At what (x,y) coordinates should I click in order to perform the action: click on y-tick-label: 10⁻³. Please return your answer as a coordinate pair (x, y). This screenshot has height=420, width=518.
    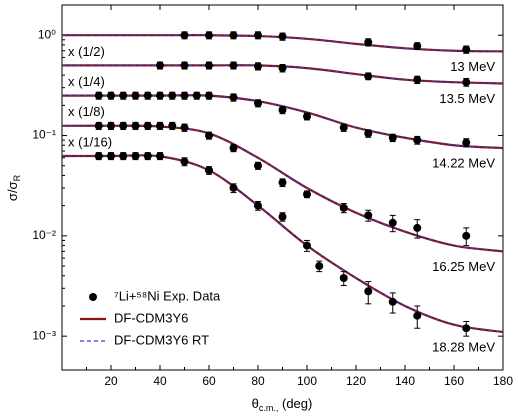
    Looking at the image, I should click on (44, 335).